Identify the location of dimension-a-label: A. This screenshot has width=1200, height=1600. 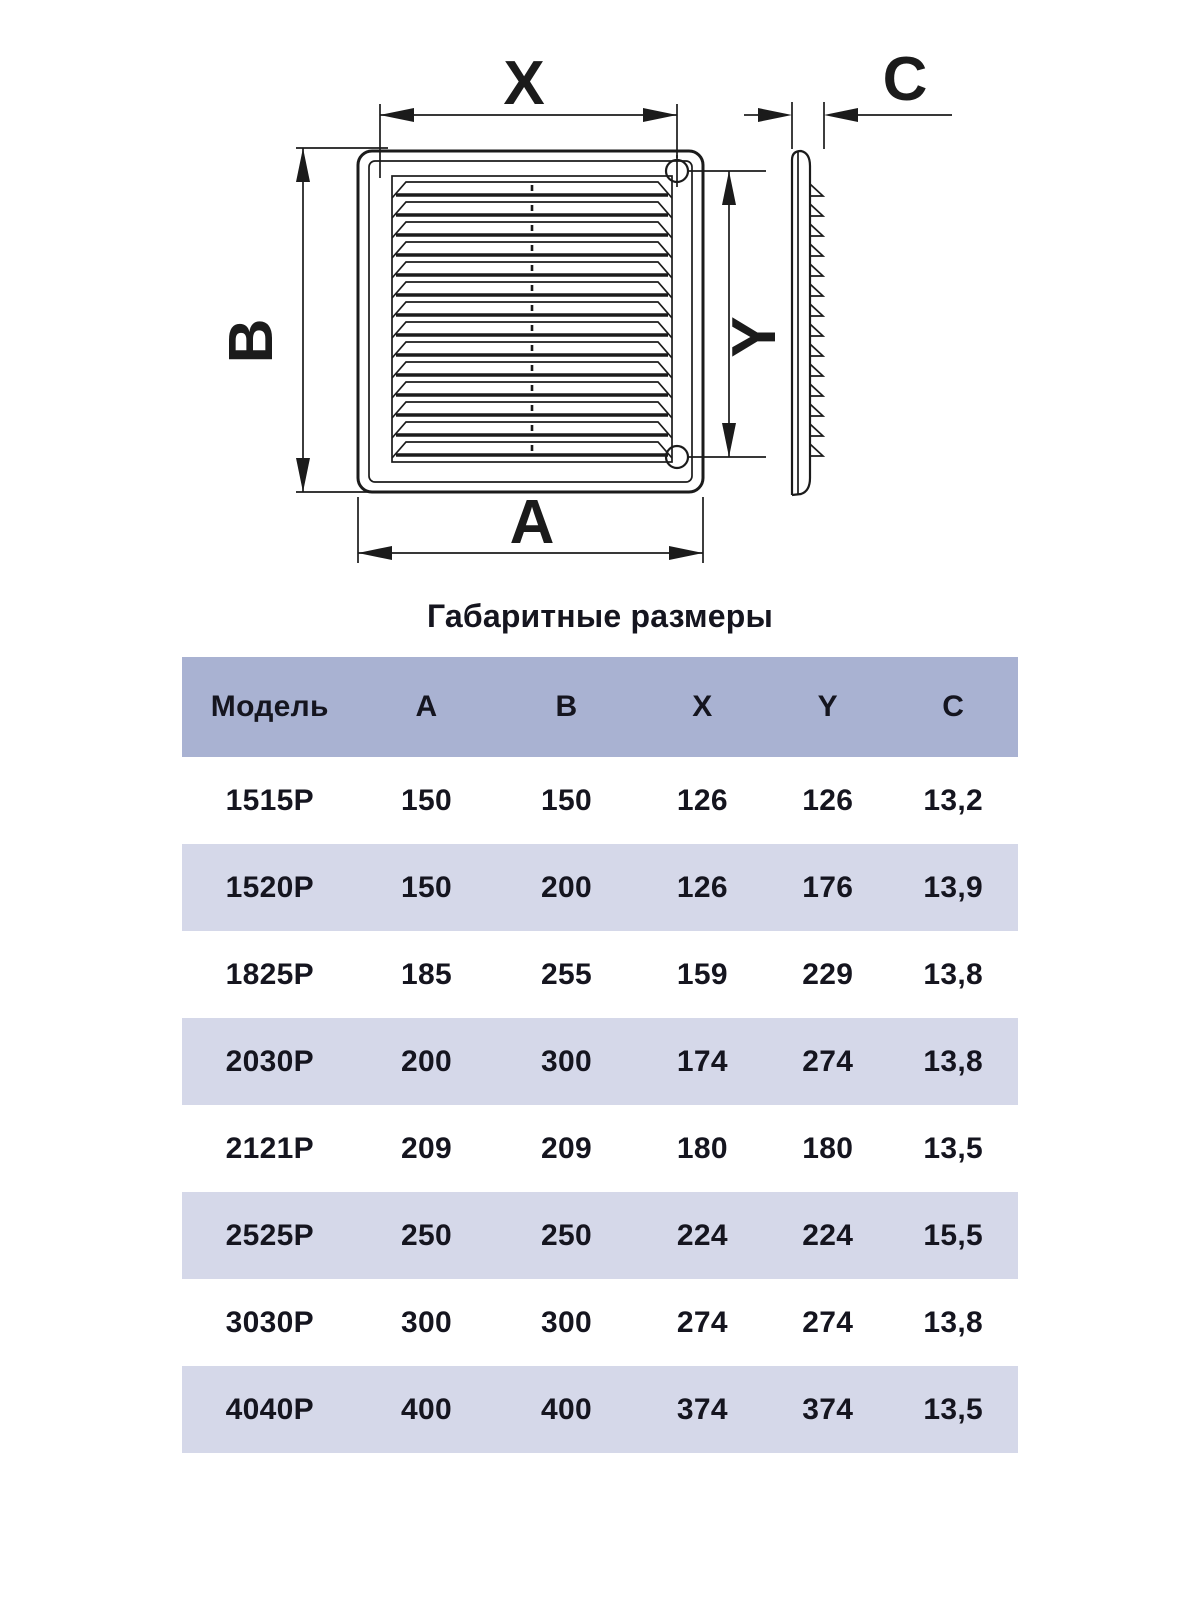
(532, 522).